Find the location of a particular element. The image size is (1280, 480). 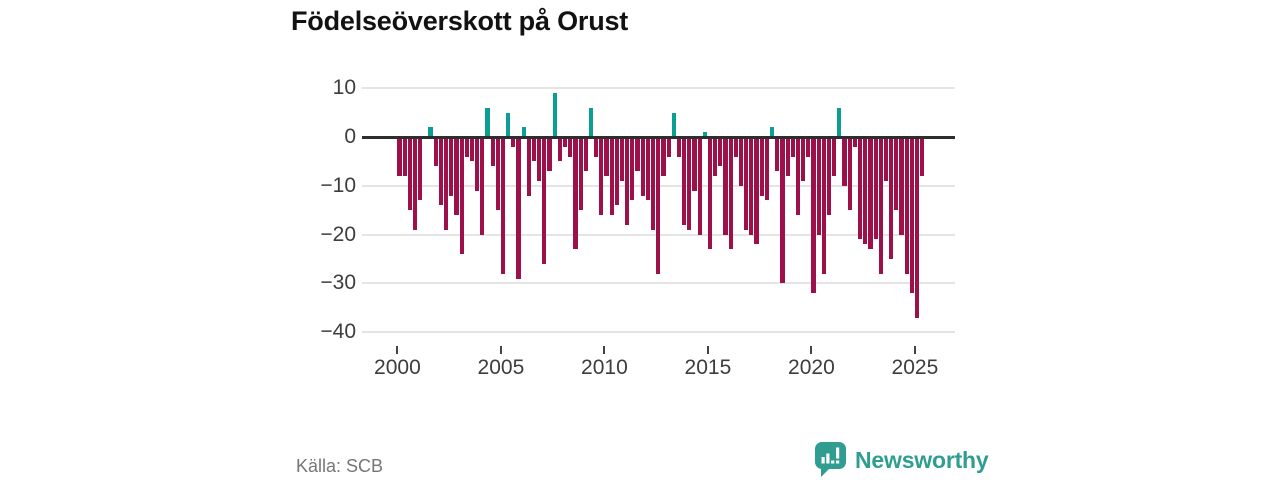

y-axis-label: −10 is located at coordinates (338, 185).